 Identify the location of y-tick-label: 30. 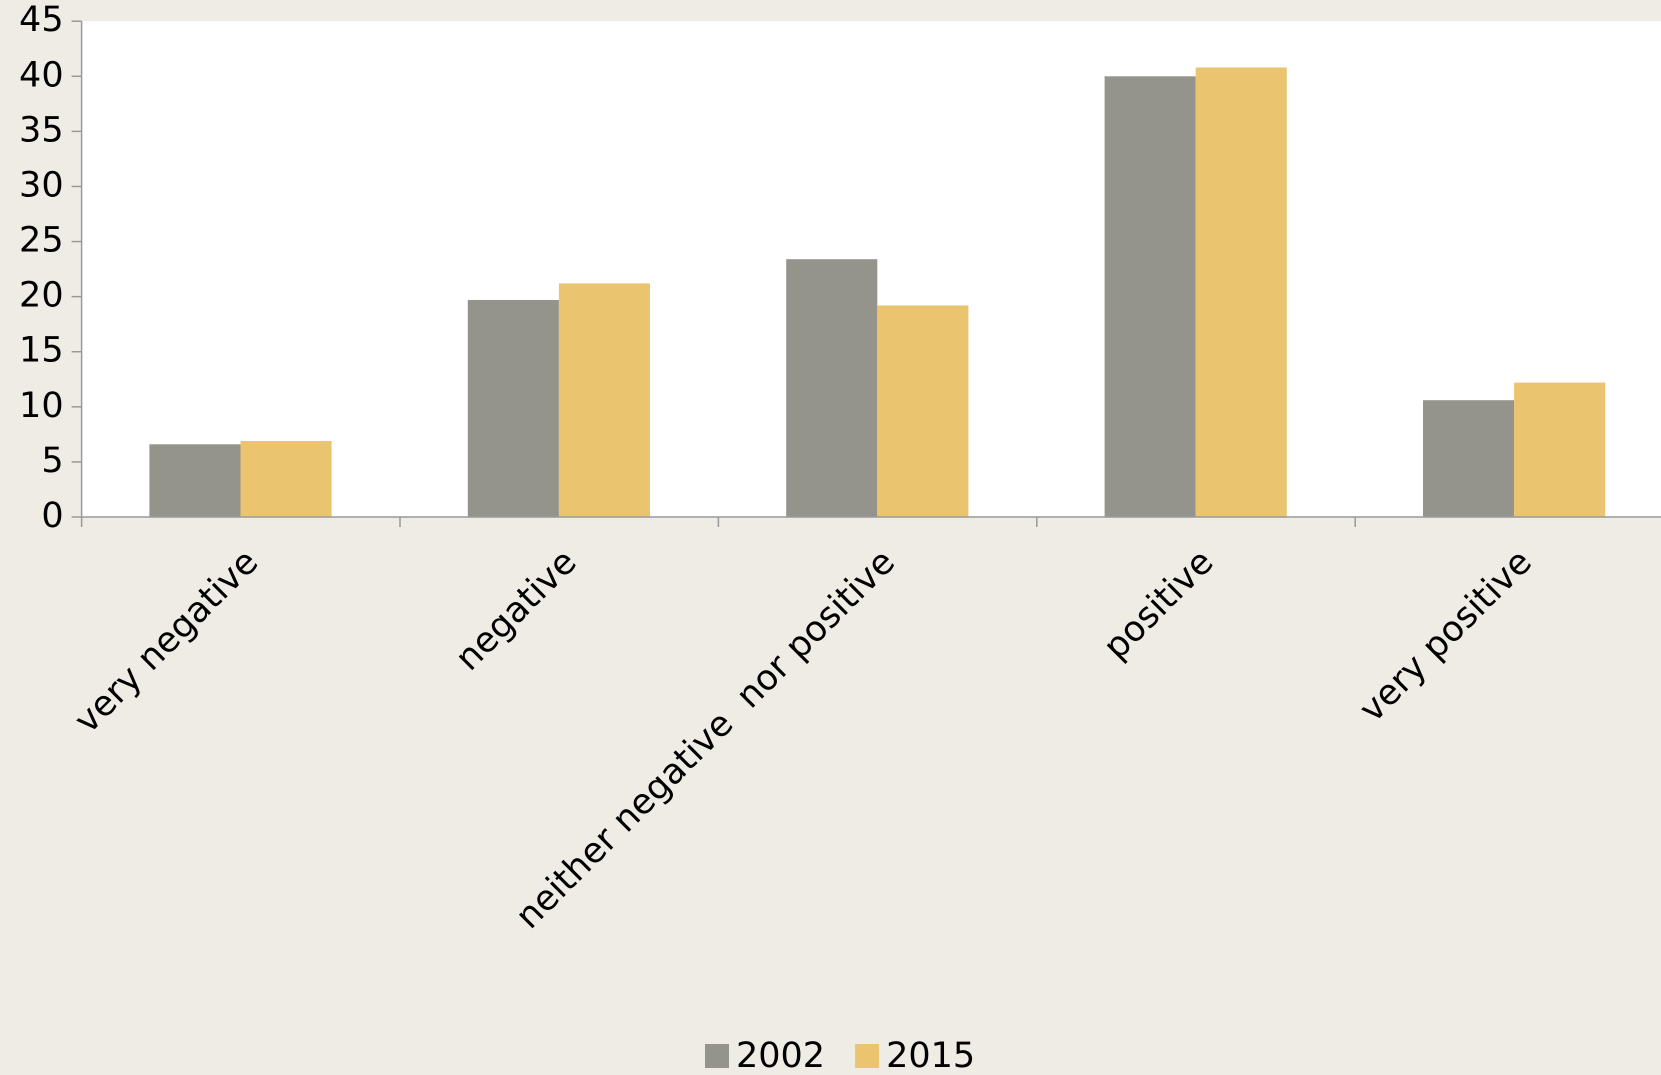
(41, 185).